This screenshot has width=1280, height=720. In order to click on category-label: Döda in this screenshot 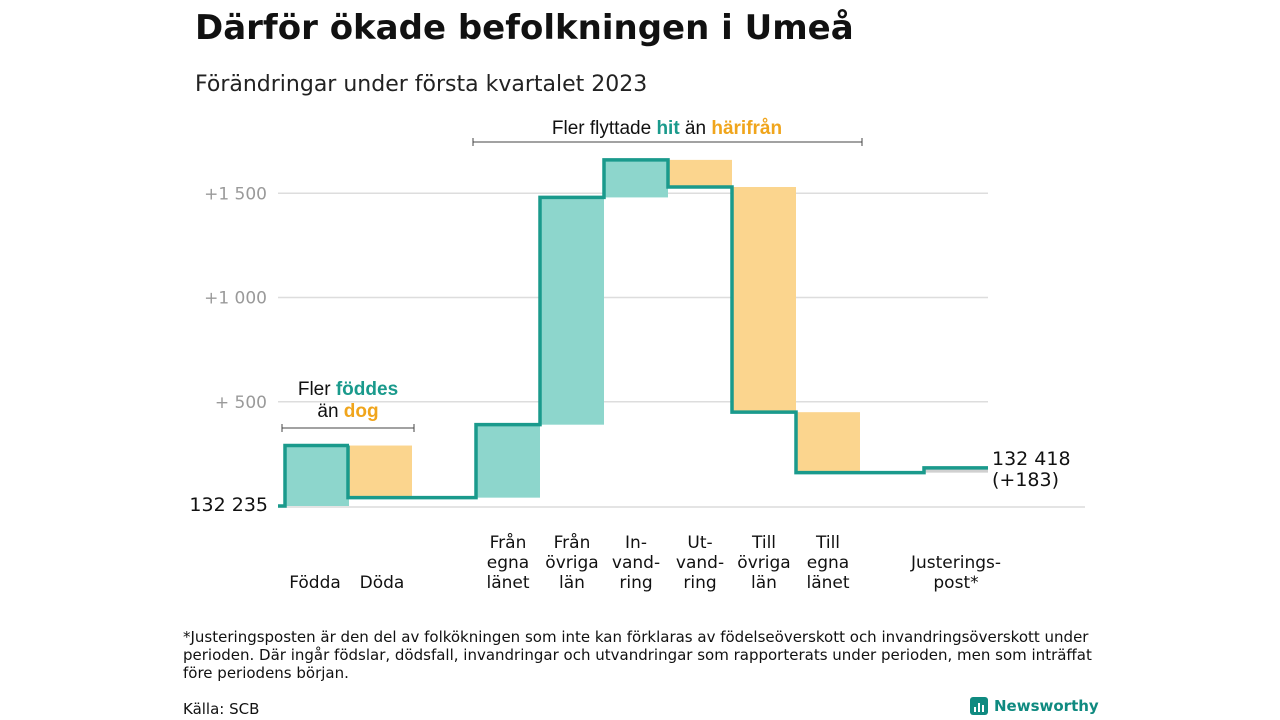, I will do `click(382, 583)`.